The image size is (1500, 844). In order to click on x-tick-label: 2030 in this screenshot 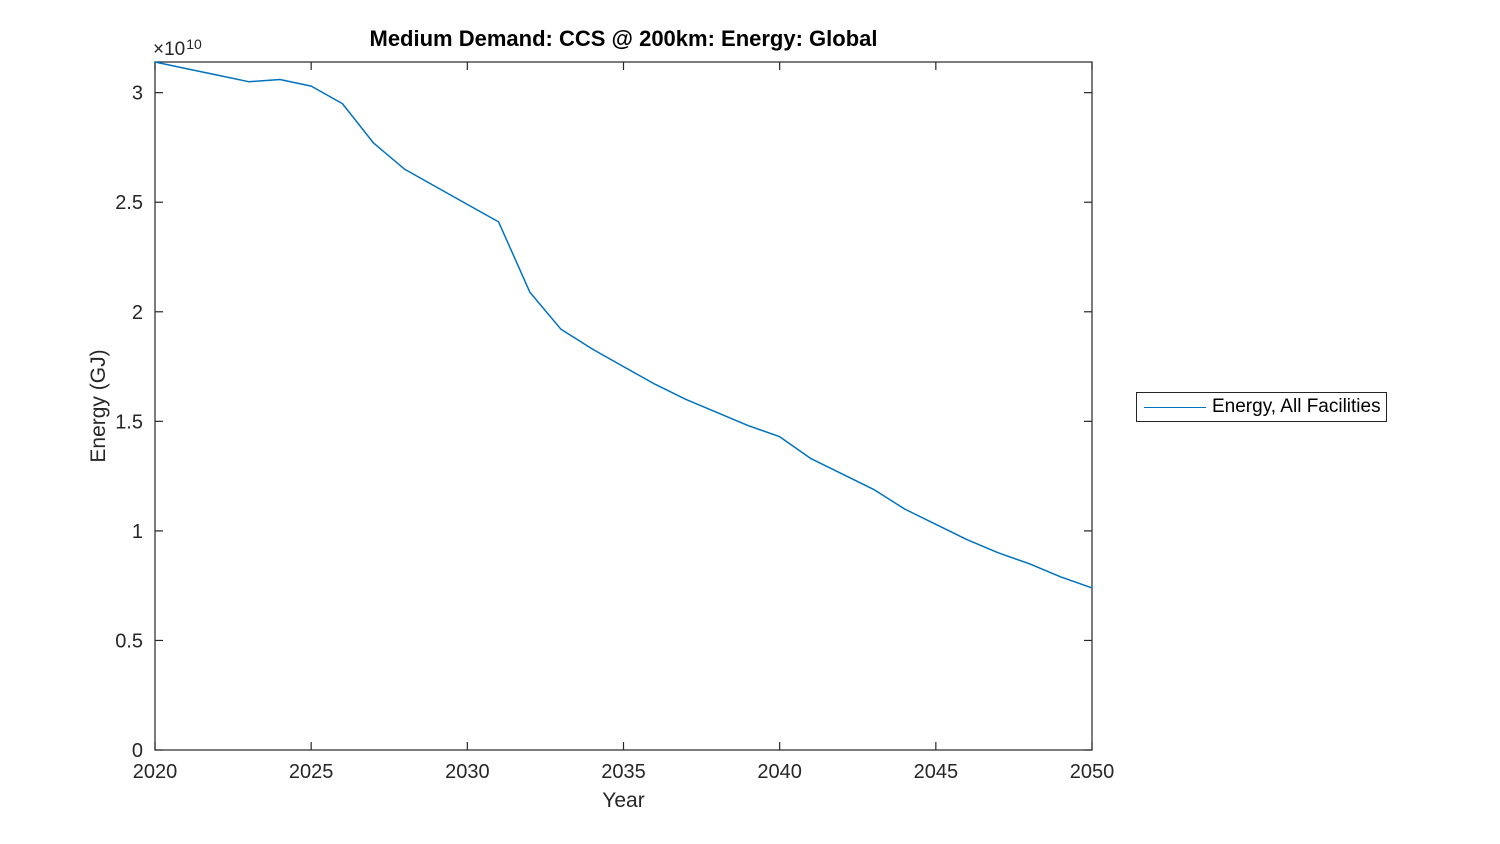, I will do `click(467, 772)`.